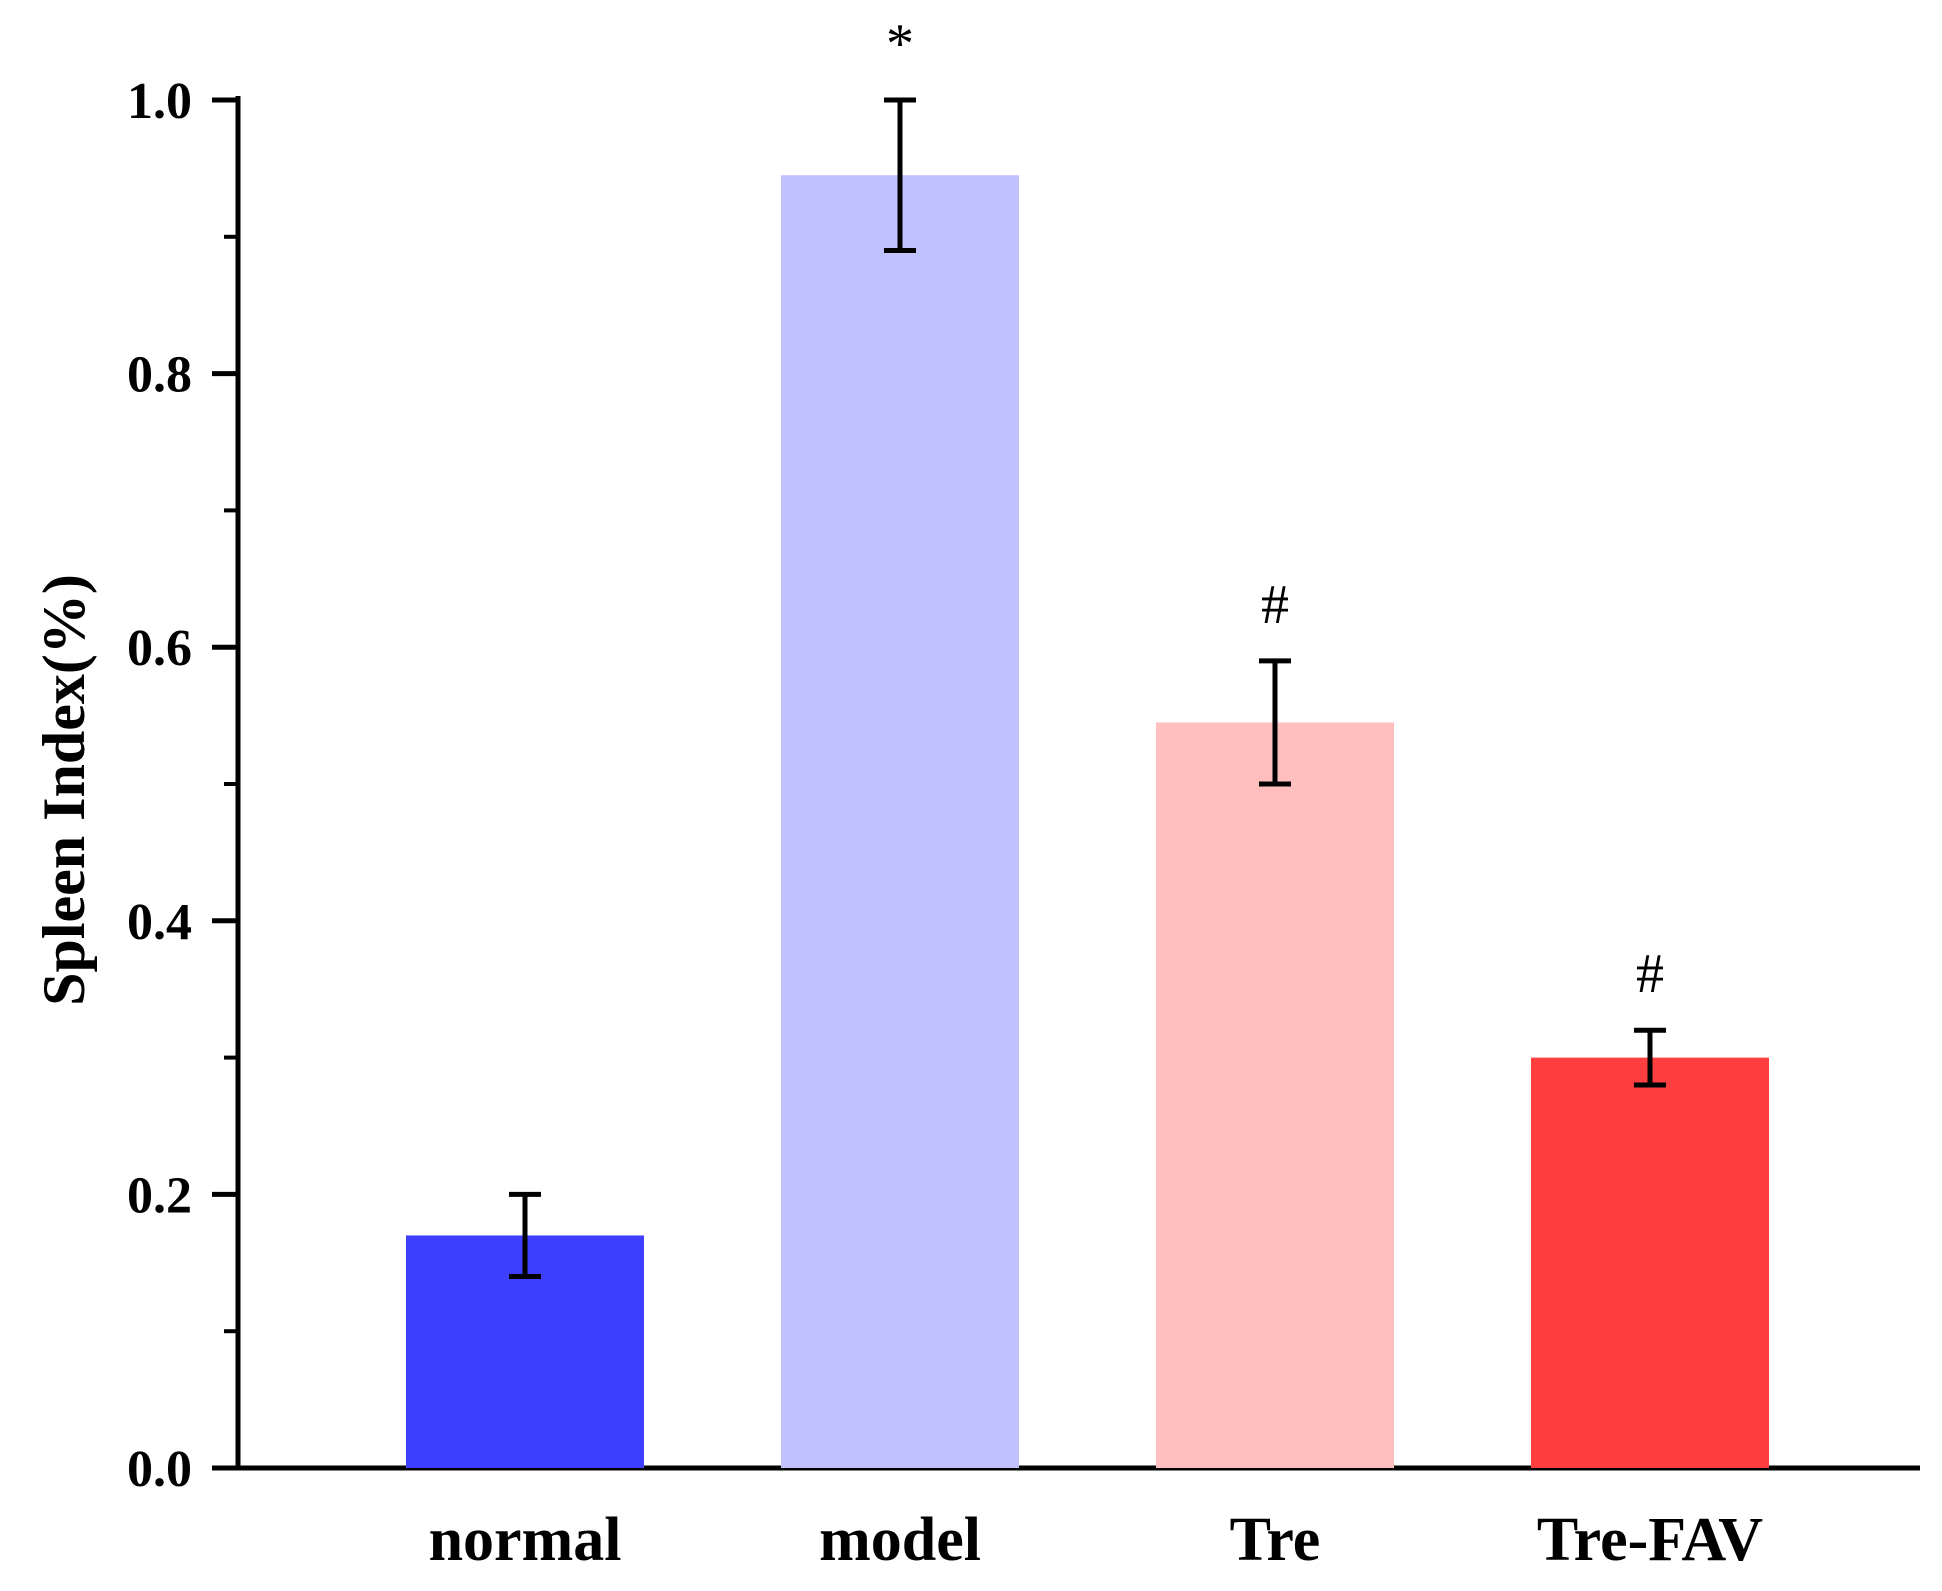 This screenshot has height=1591, width=1942. Describe the element at coordinates (1650, 1540) in the screenshot. I see `x-tick-label: Tre-FAV` at that location.